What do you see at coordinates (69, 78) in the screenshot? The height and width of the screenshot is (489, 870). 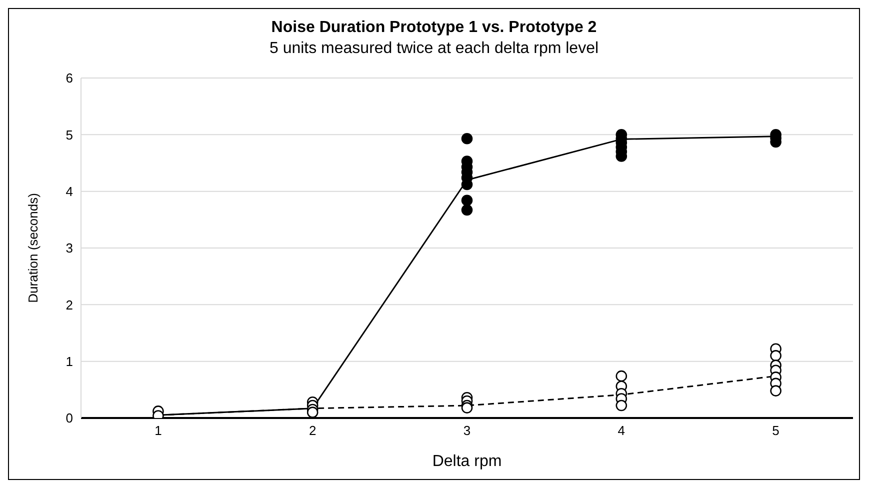 I see `y-tick-label: 6` at bounding box center [69, 78].